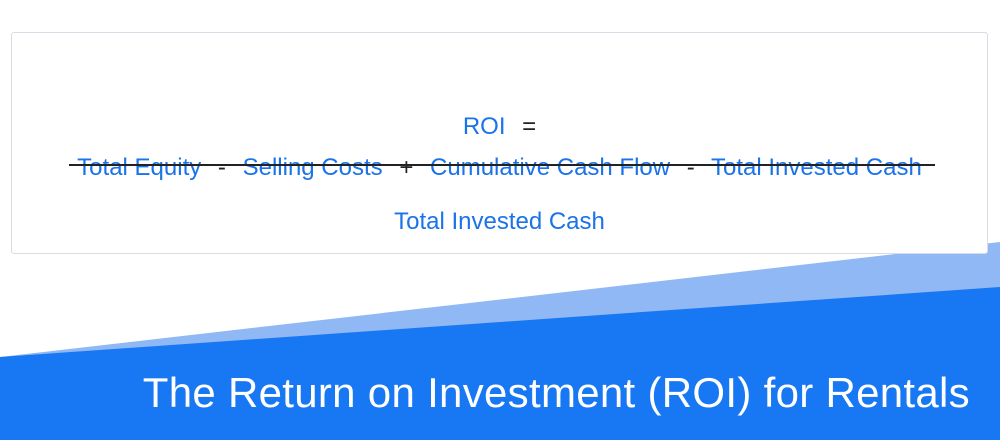 The image size is (1000, 440). I want to click on roi-label: ROI, so click(484, 126).